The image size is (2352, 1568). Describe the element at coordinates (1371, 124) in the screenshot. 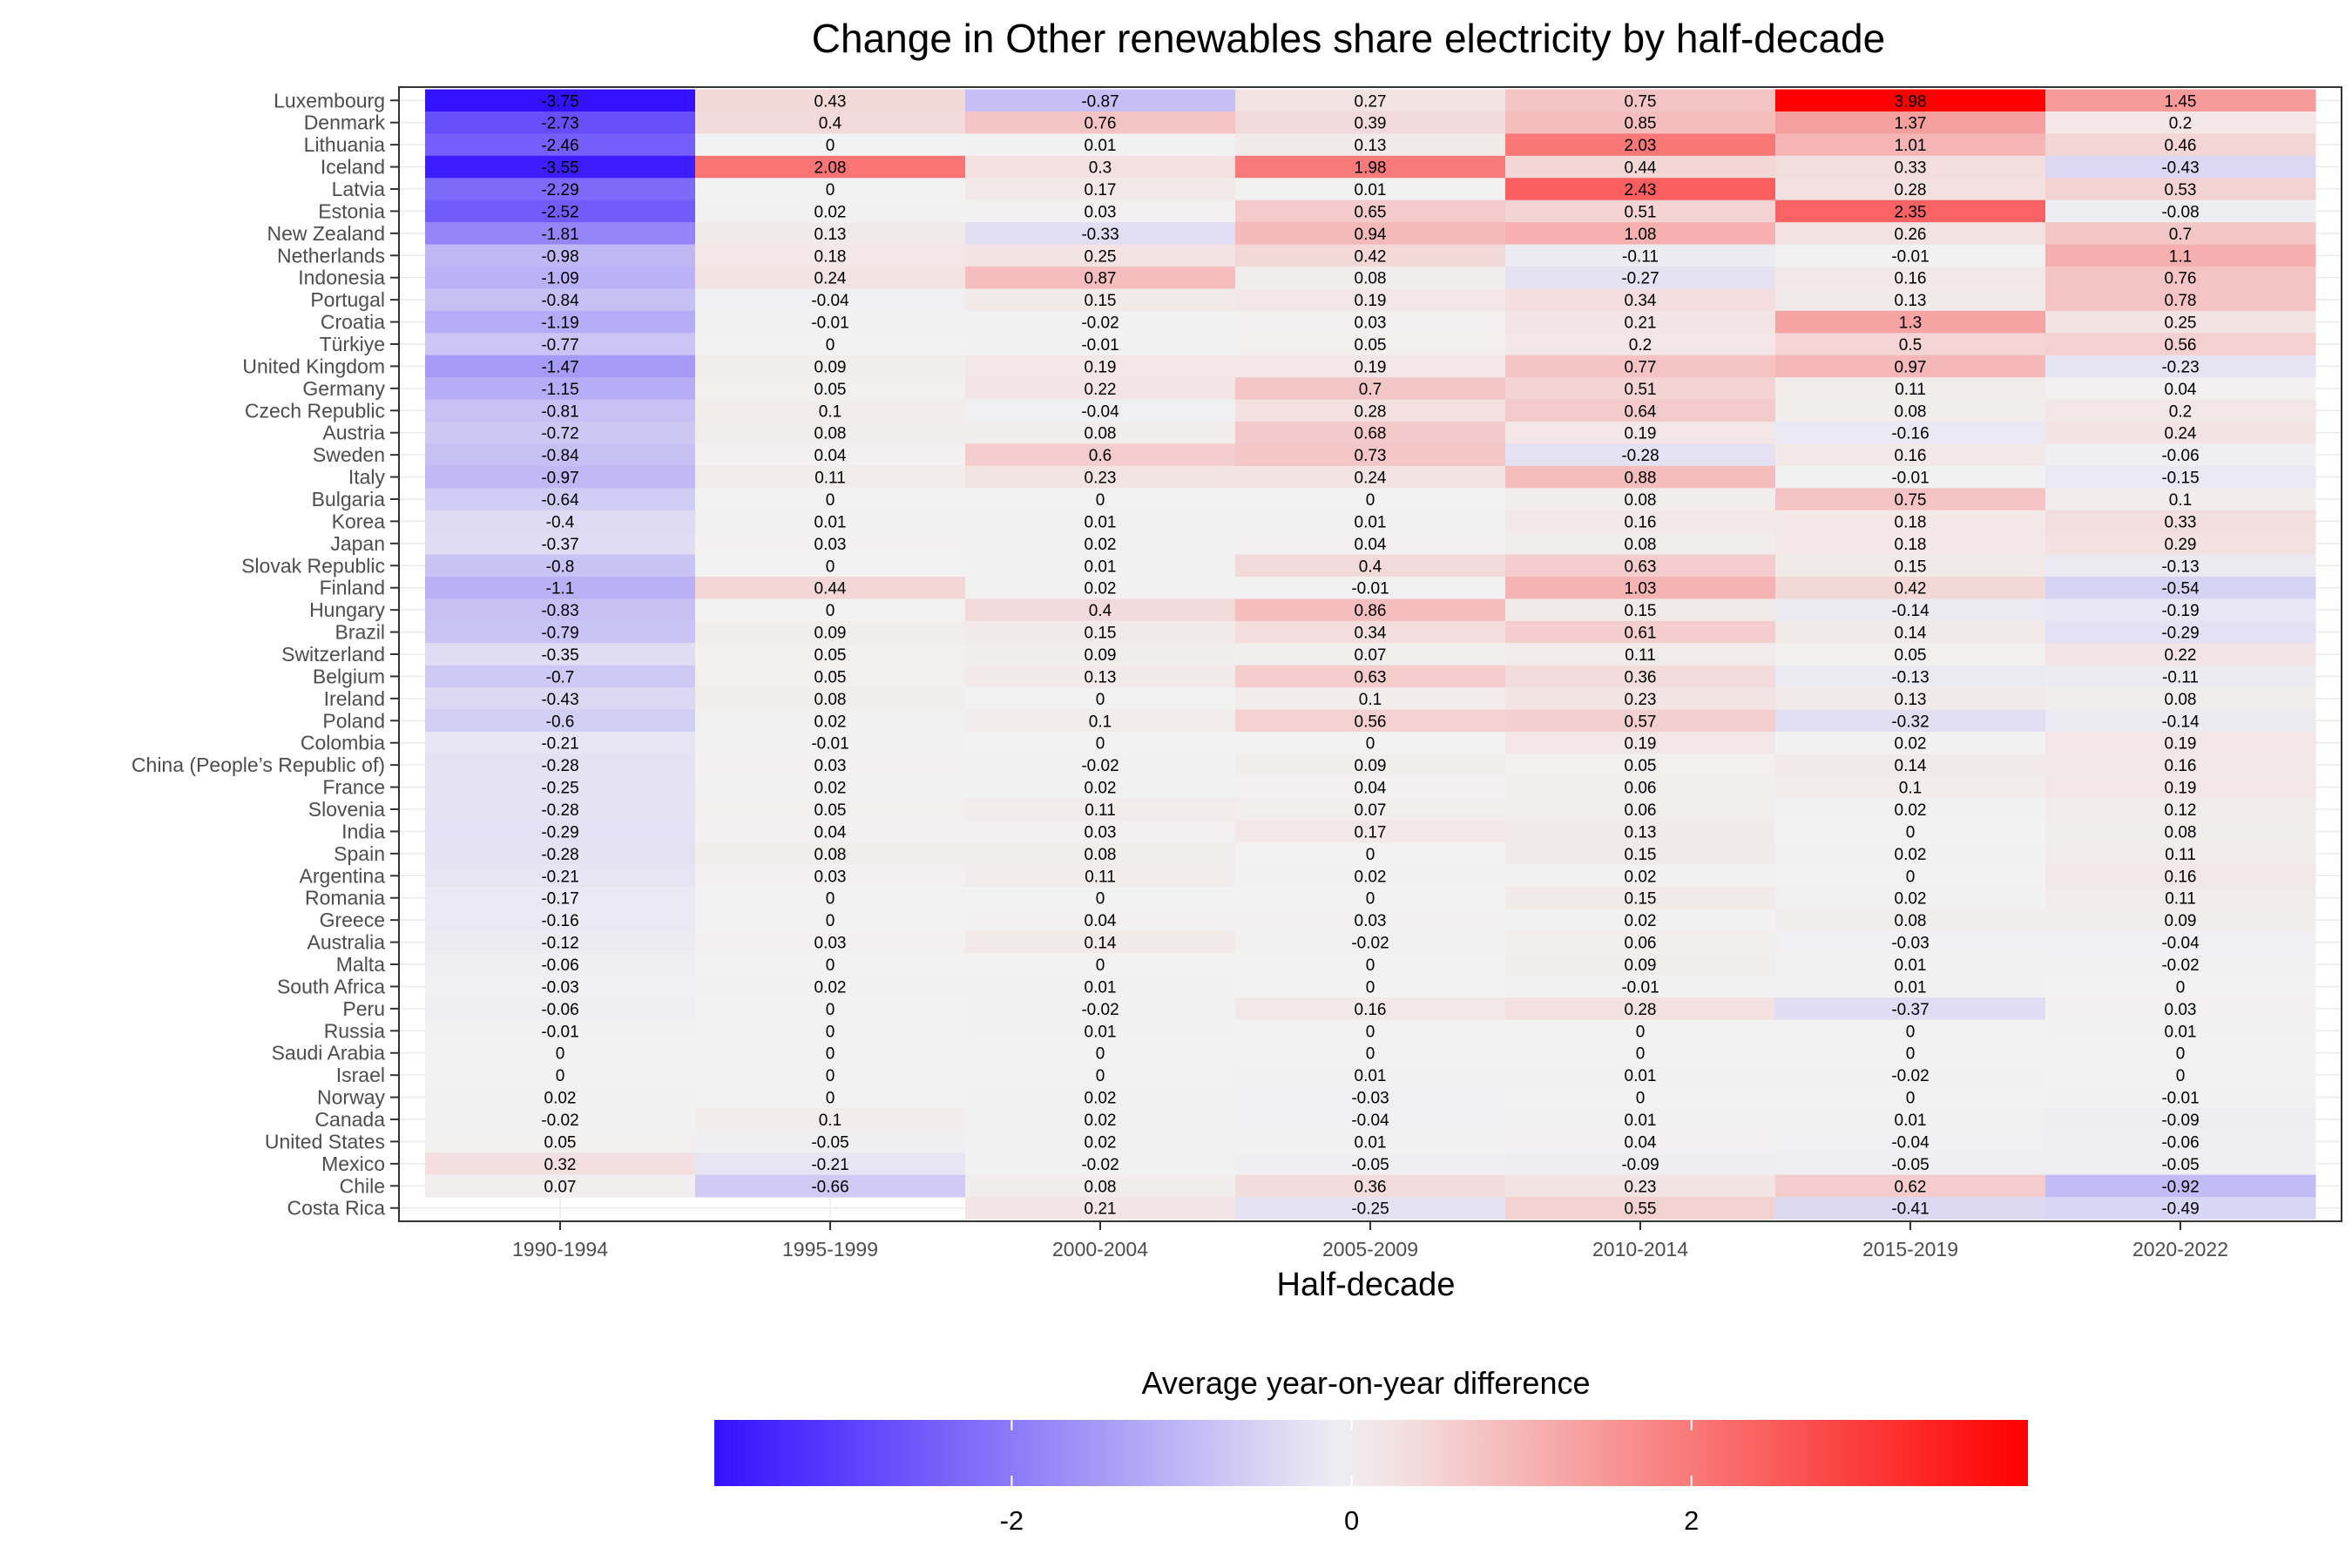

I see `cell-value-label: 0.39` at that location.